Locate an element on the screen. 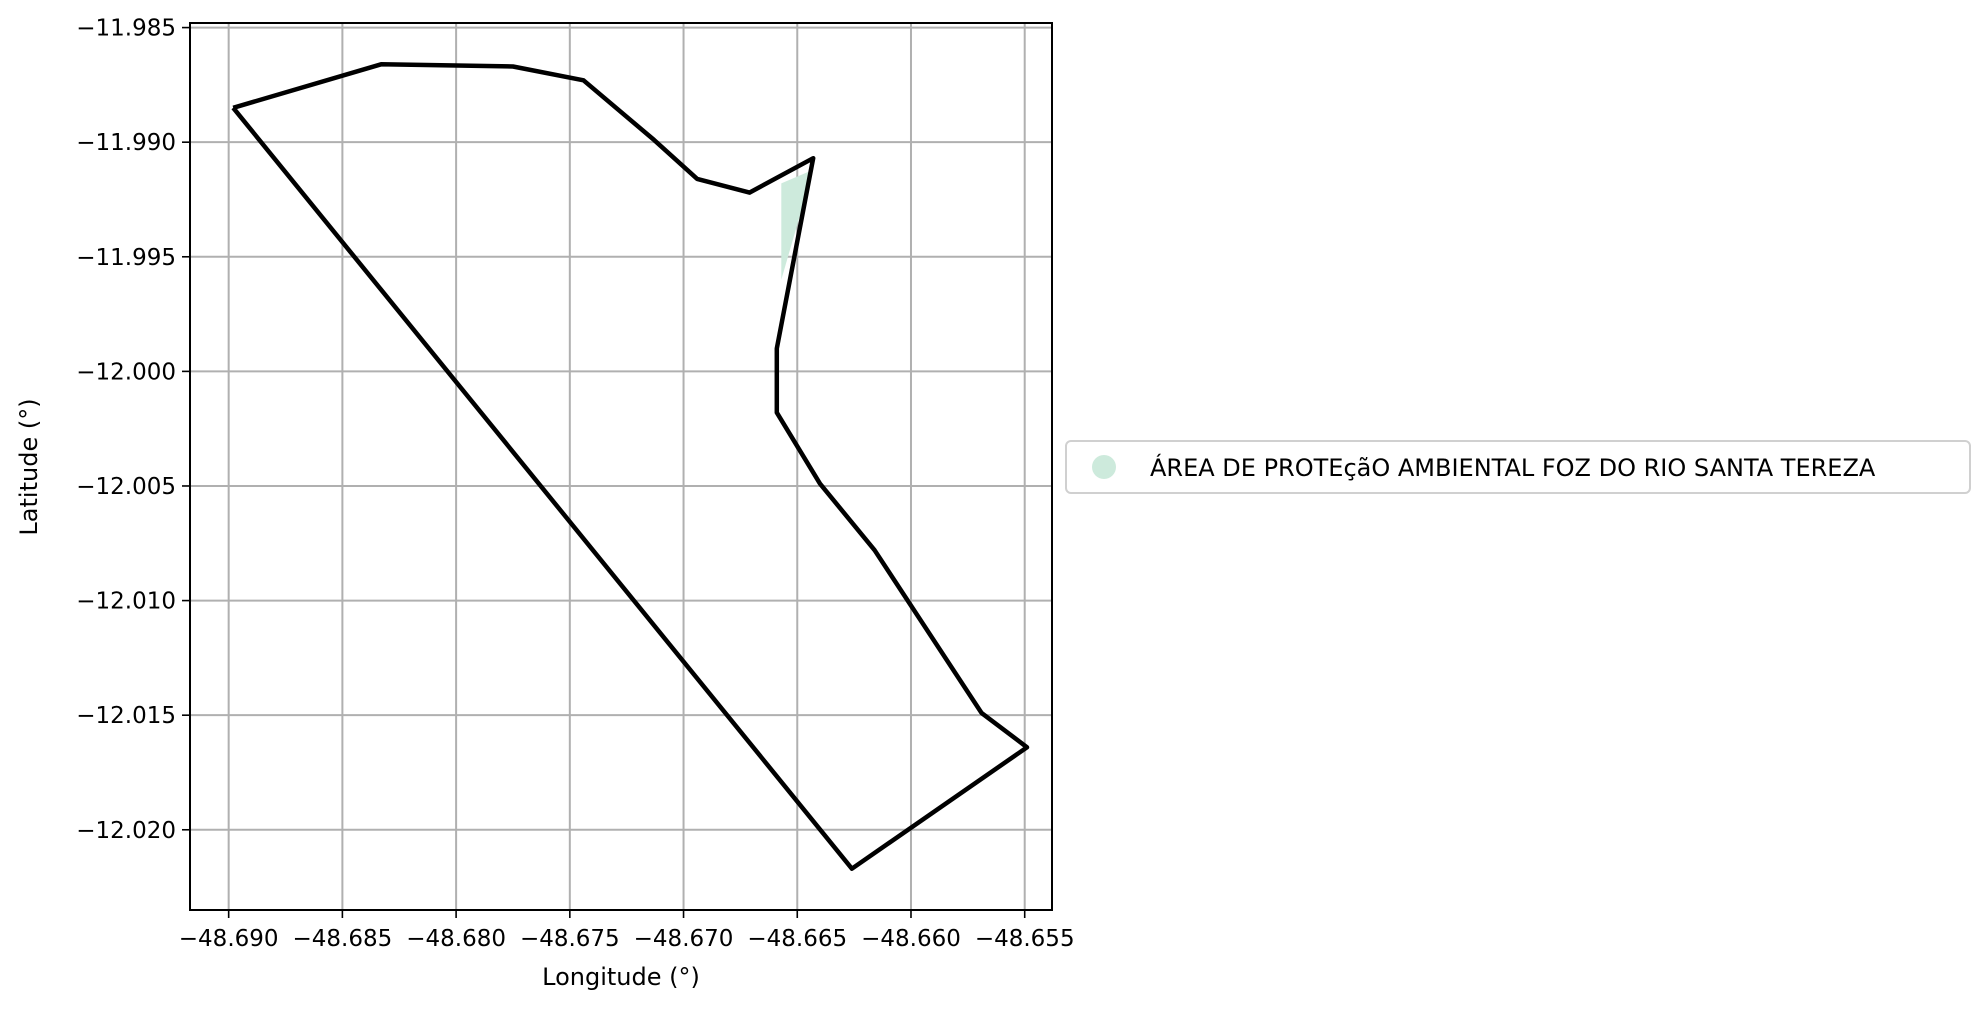 This screenshot has width=1987, height=1011. x-tick-label: −48.685 is located at coordinates (343, 939).